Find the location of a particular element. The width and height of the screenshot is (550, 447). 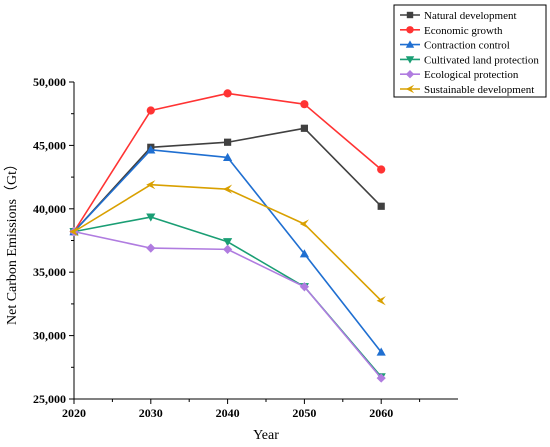

x-tick-label: 2020 is located at coordinates (74, 413).